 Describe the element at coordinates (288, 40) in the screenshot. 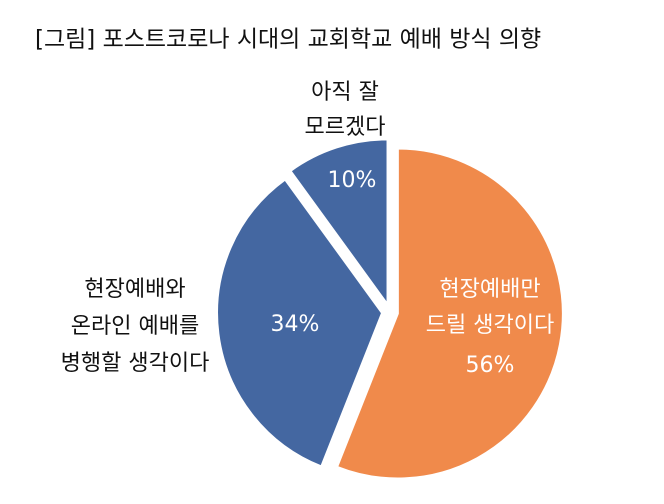

I see `chart-title: [그림] 포스트코로나 시대의 교회학교 예배 방식 의향` at that location.